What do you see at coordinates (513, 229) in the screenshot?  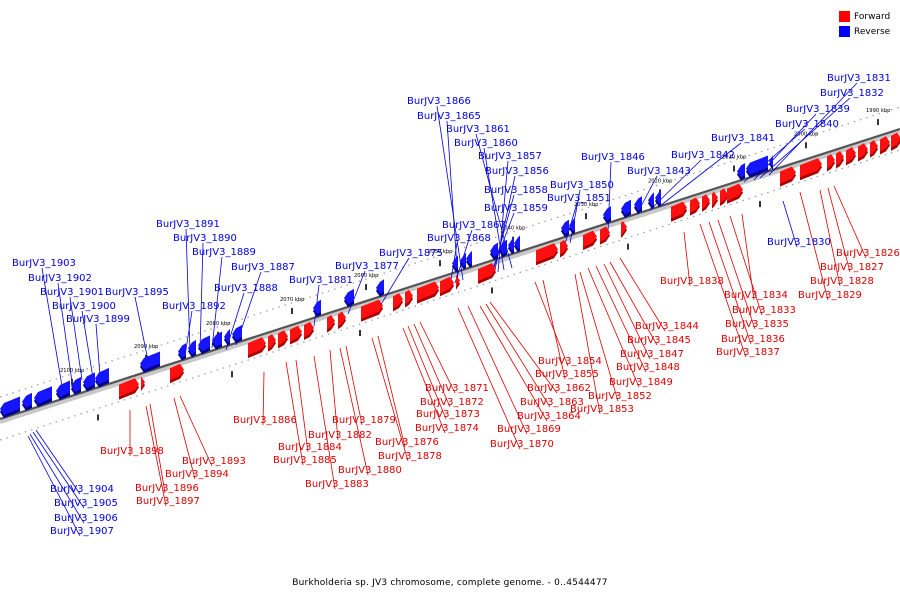 I see `tick-label: 2040 kbp` at bounding box center [513, 229].